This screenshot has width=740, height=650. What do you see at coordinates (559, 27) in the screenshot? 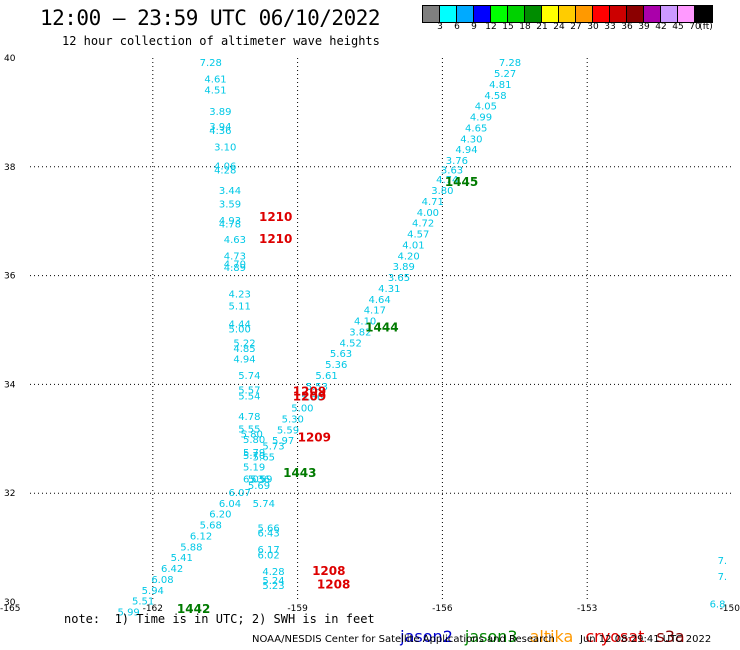
I see `color-scale-label: 24` at bounding box center [559, 27].